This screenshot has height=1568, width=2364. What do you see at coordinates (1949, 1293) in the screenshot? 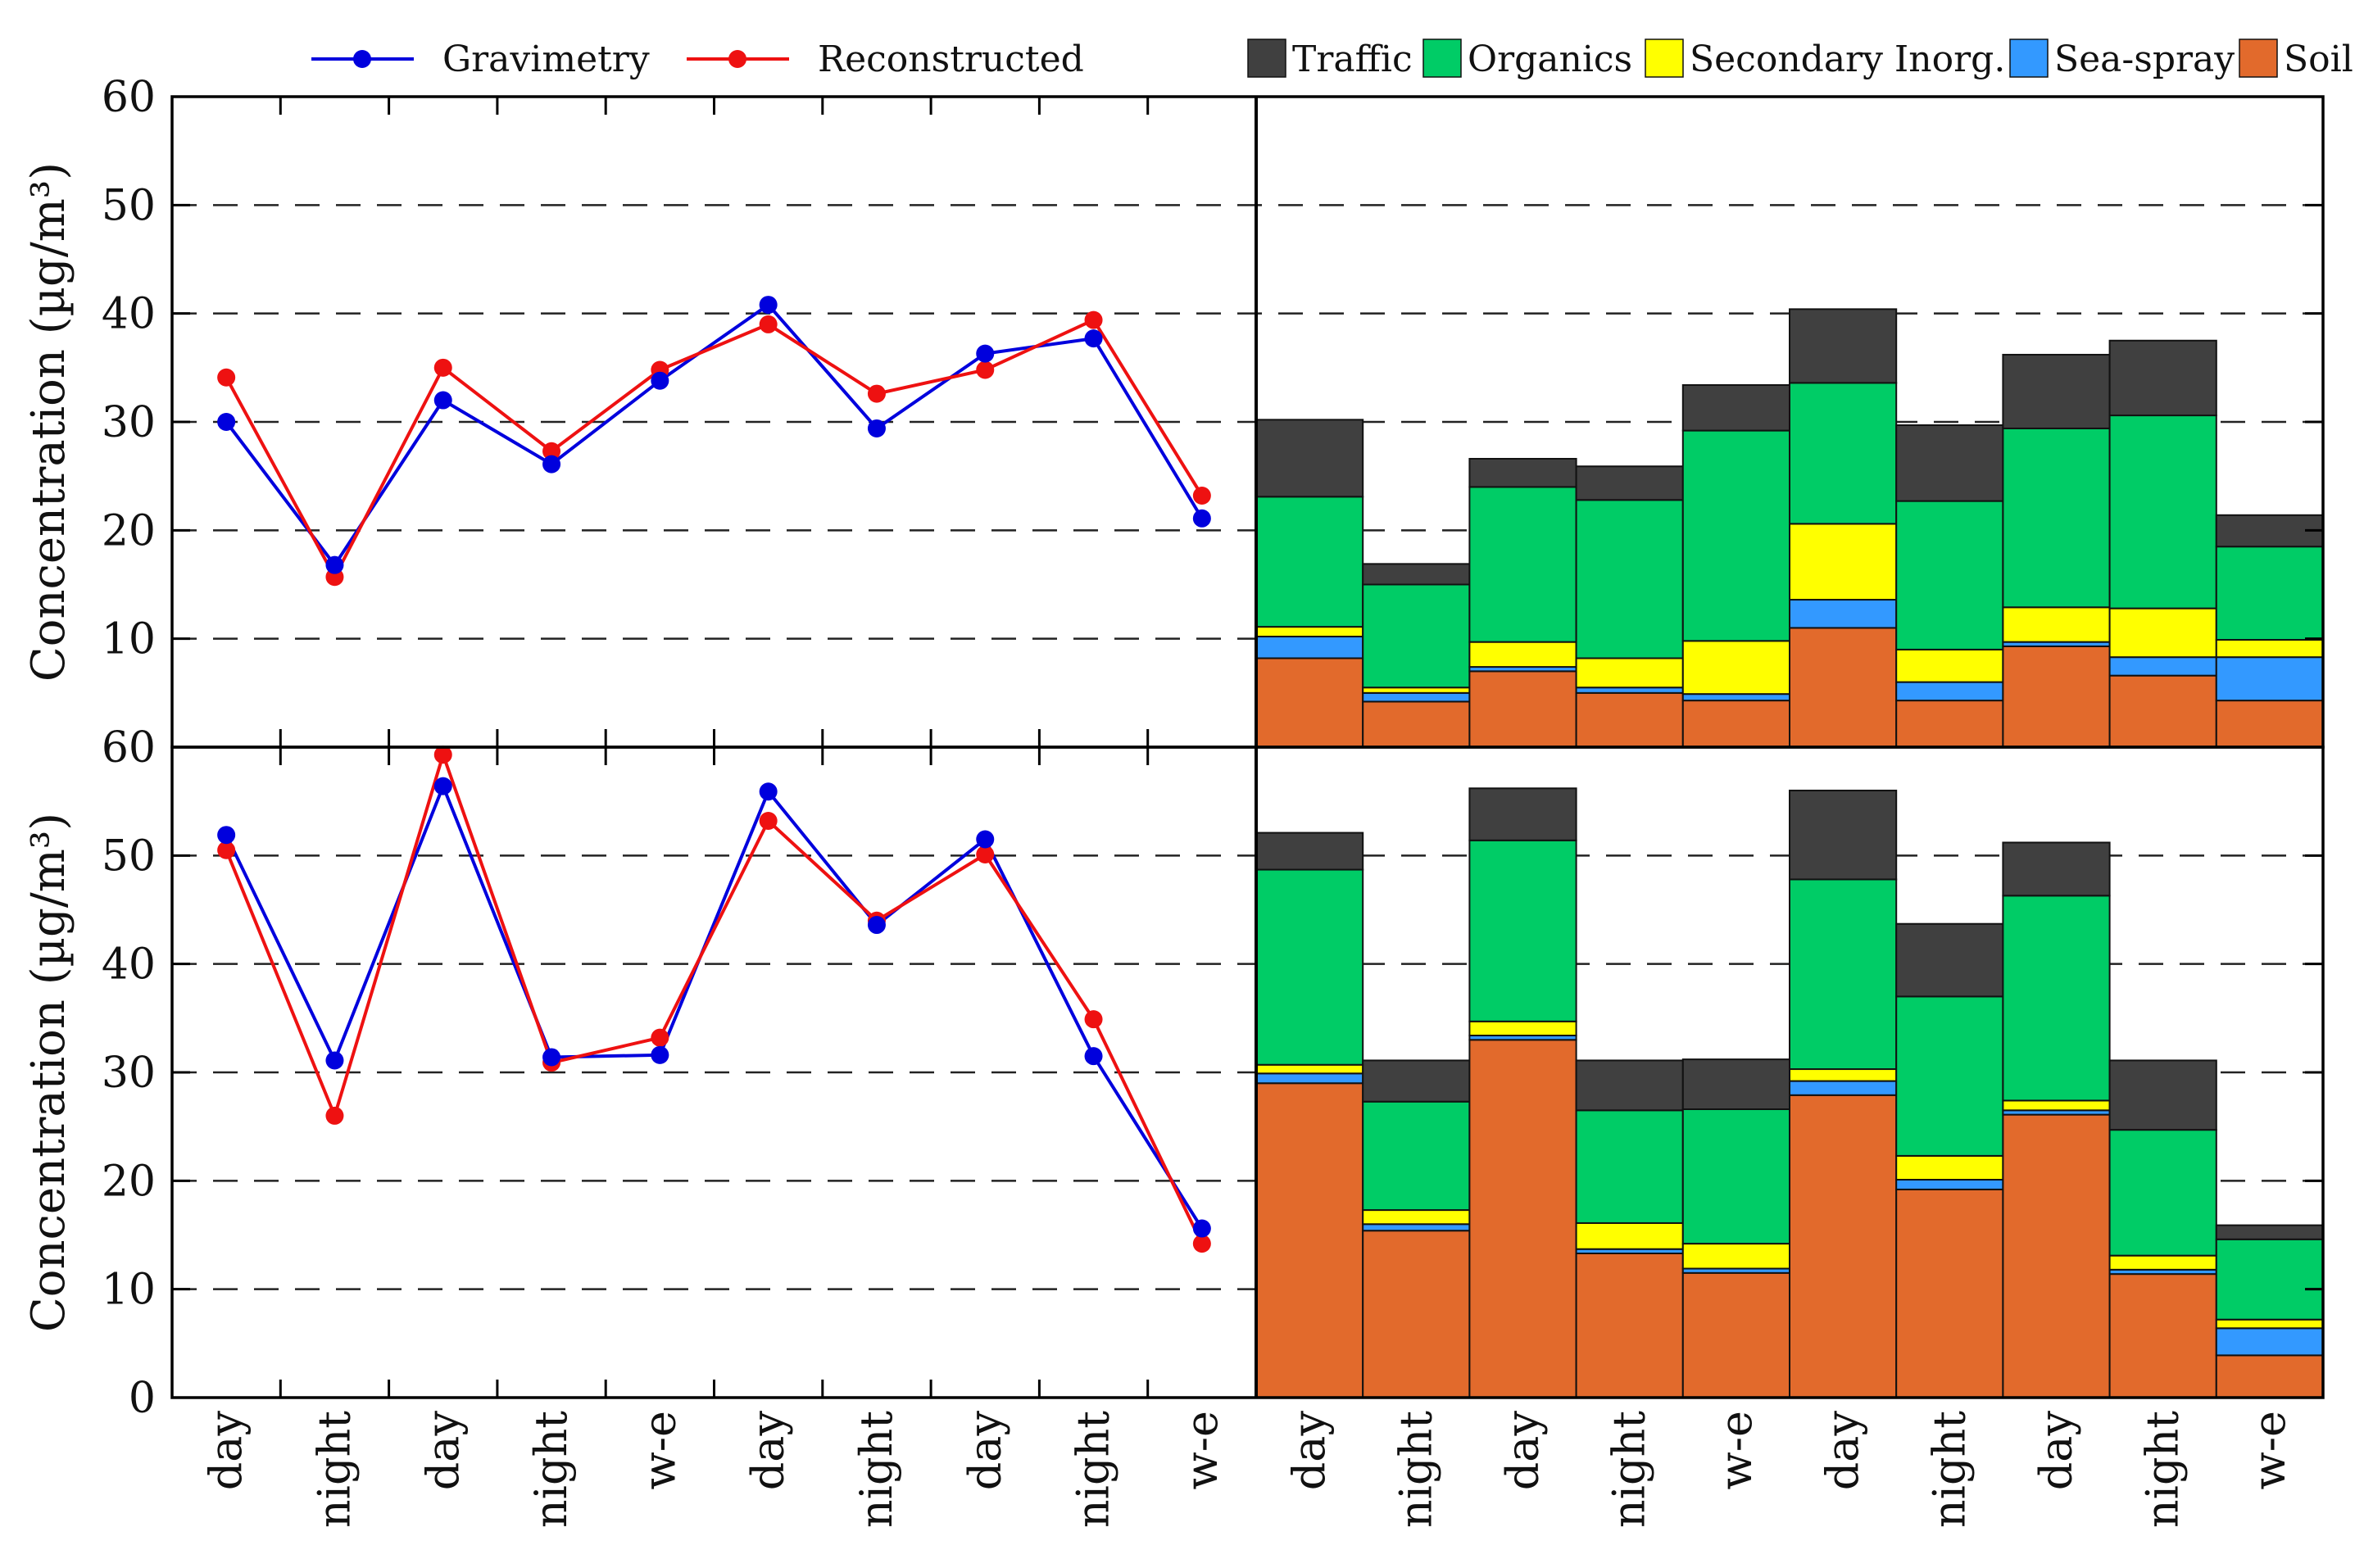
I see `bar-bottom-7-soil` at bounding box center [1949, 1293].